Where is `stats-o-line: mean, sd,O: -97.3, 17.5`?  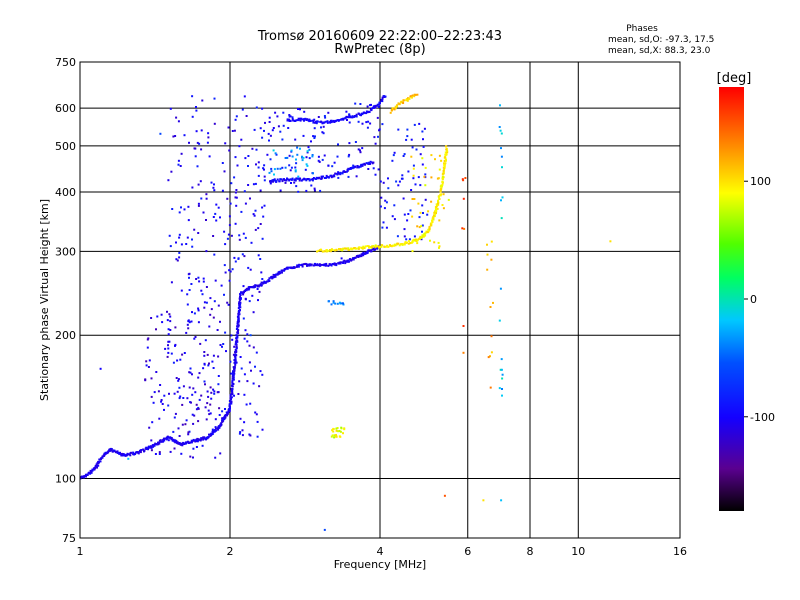 stats-o-line: mean, sd,O: -97.3, 17.5 is located at coordinates (661, 40).